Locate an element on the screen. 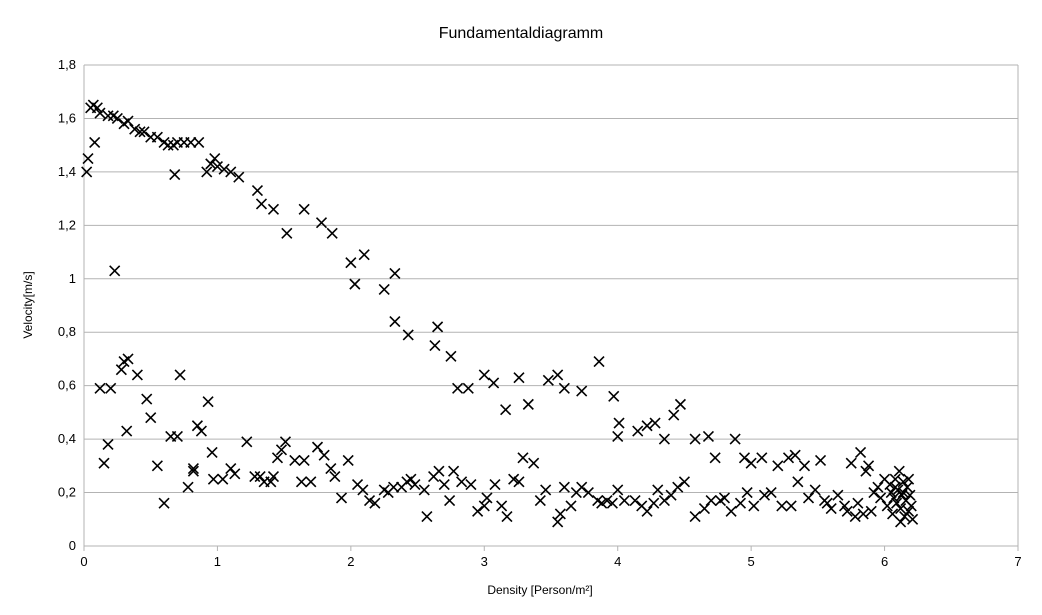  y-tick-label: 0,6 is located at coordinates (67, 385).